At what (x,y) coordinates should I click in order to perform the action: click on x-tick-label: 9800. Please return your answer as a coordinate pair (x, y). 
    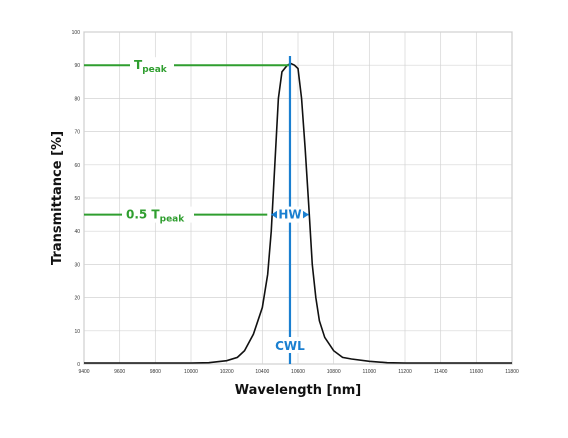
    Looking at the image, I should click on (155, 372).